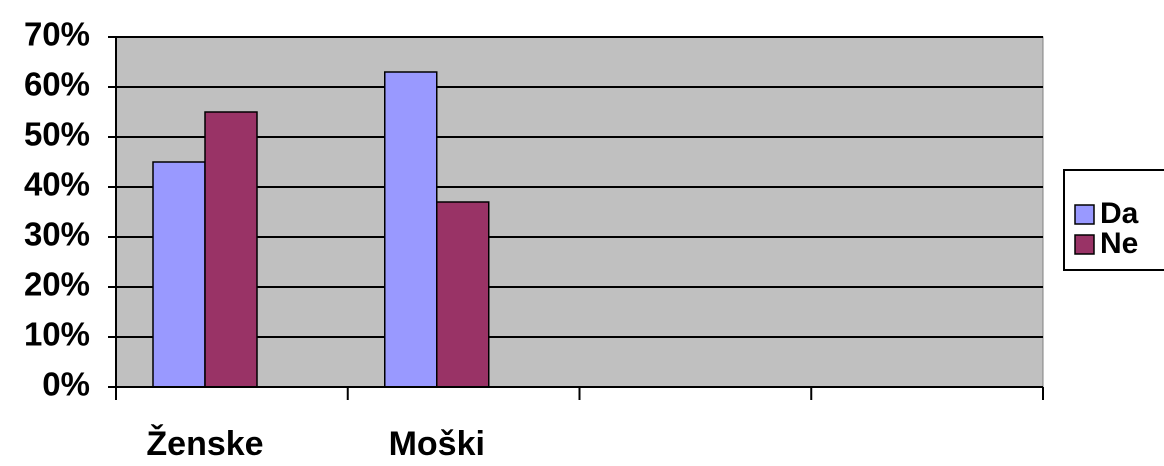  I want to click on y-tick-label: 20%, so click(57, 284).